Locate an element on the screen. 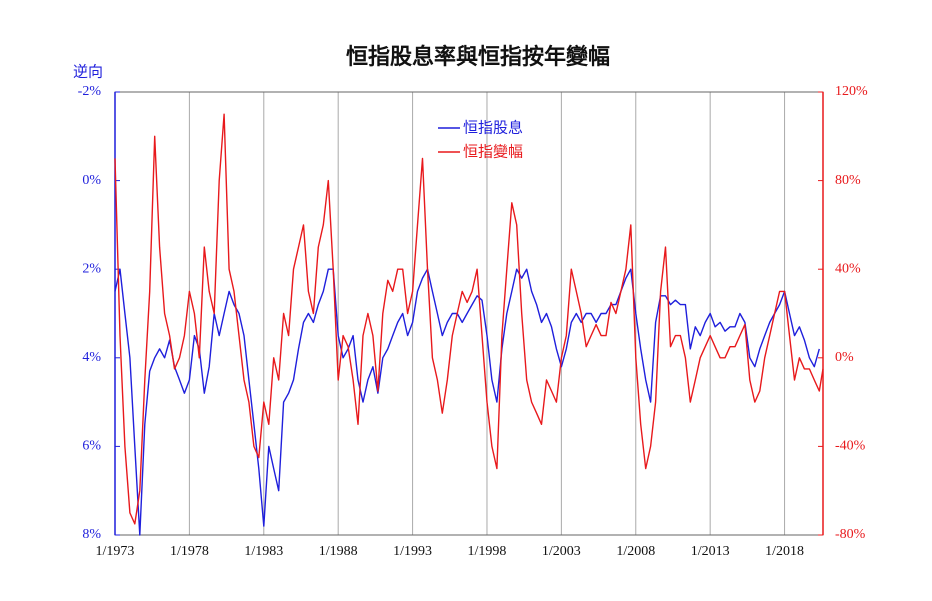  y2-tick-label: 120% is located at coordinates (851, 91).